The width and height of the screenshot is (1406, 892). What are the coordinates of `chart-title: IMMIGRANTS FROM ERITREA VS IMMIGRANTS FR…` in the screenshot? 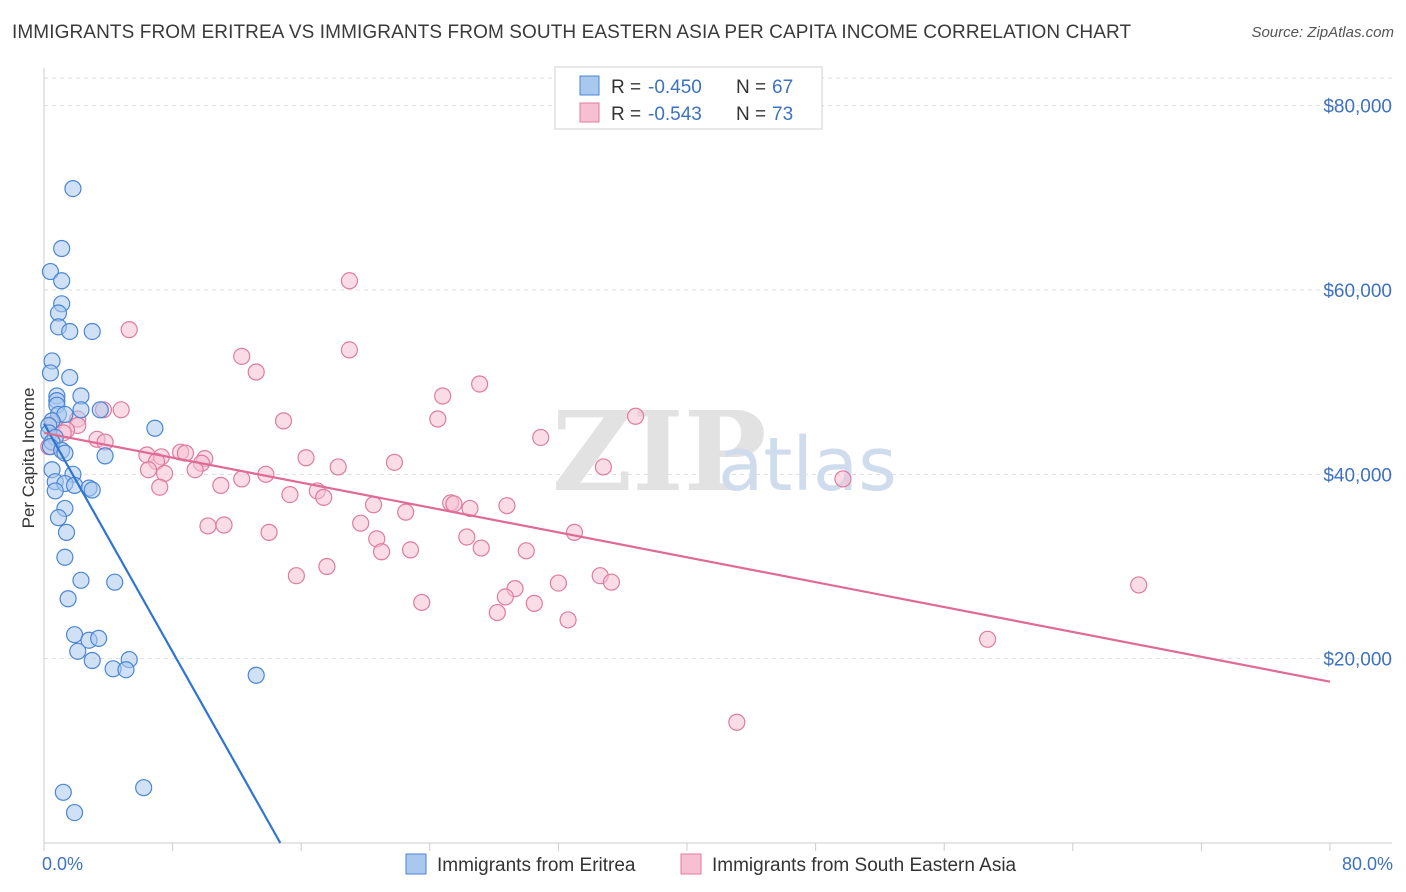 It's located at (572, 32).